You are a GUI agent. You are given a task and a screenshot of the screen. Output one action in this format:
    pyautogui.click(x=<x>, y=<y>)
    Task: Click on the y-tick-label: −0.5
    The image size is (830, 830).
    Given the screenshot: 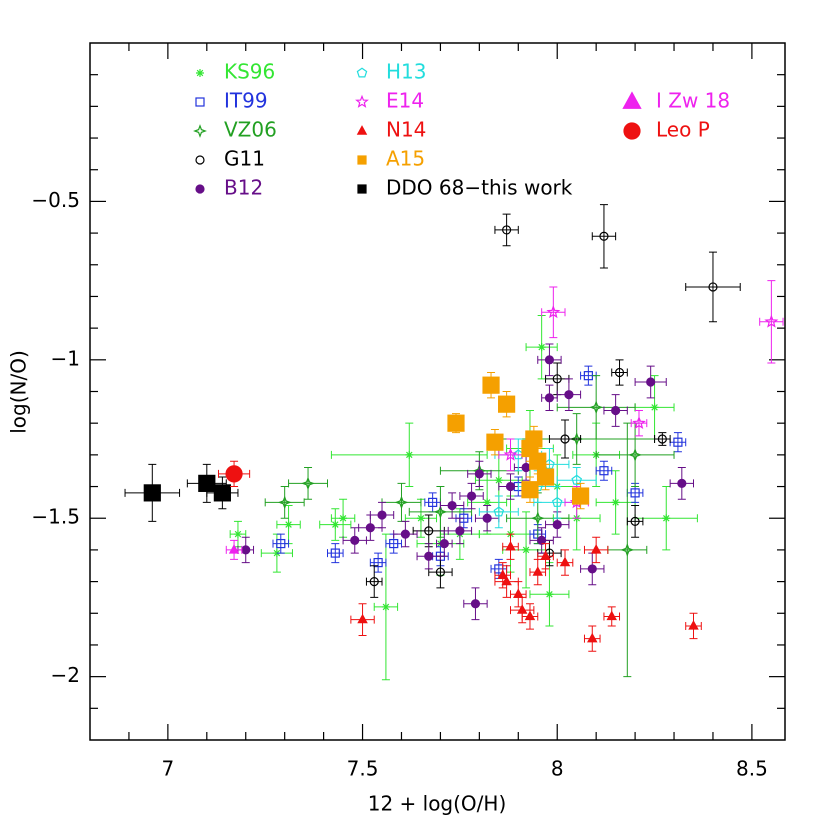 What is the action you would take?
    pyautogui.click(x=55, y=200)
    